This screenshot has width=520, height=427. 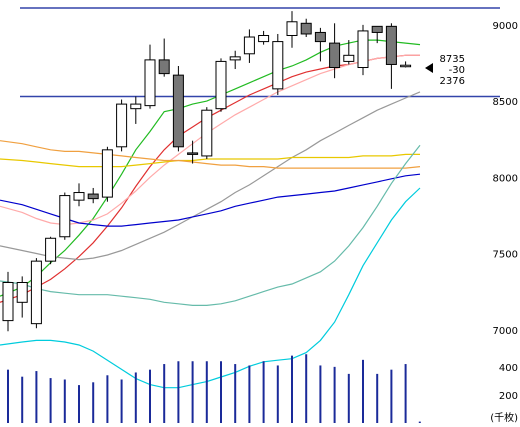 What do you see at coordinates (214, 388) in the screenshot?
I see `volume-bars` at bounding box center [214, 388].